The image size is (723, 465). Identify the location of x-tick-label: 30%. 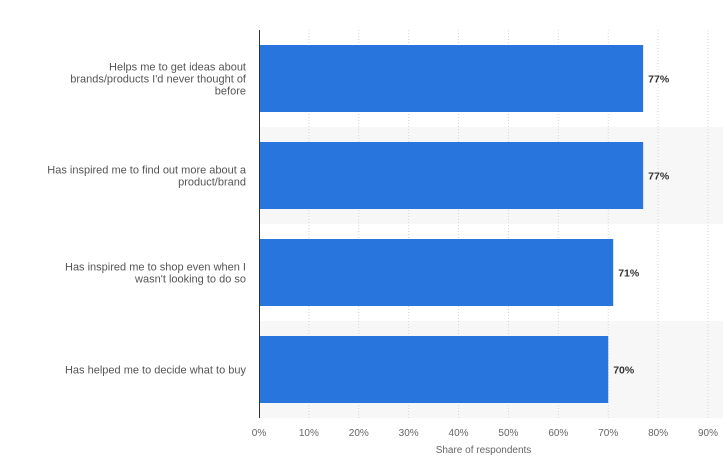
(409, 433).